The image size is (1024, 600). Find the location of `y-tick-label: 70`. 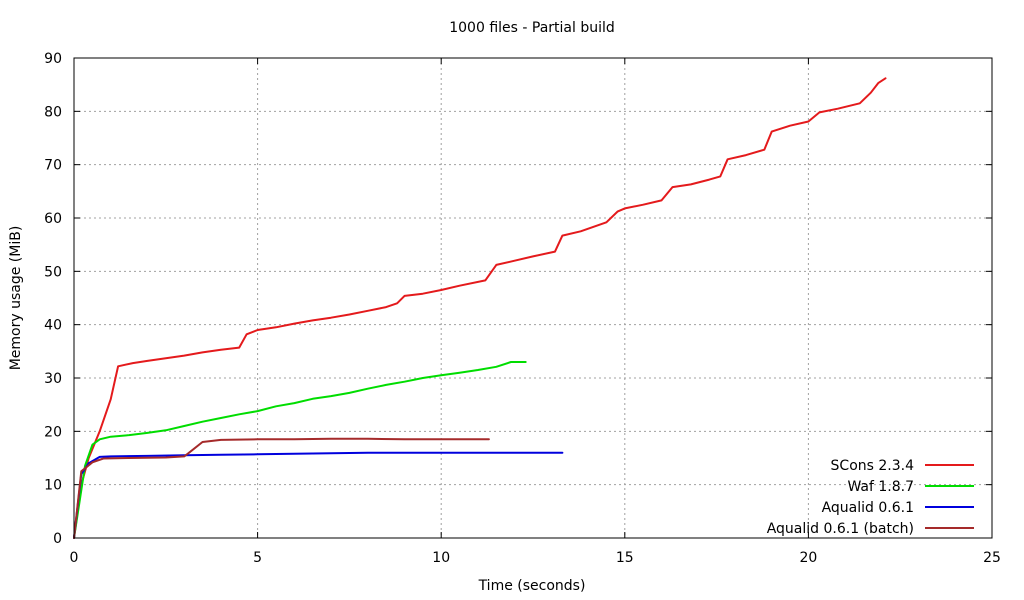

y-tick-label: 70 is located at coordinates (53, 166).